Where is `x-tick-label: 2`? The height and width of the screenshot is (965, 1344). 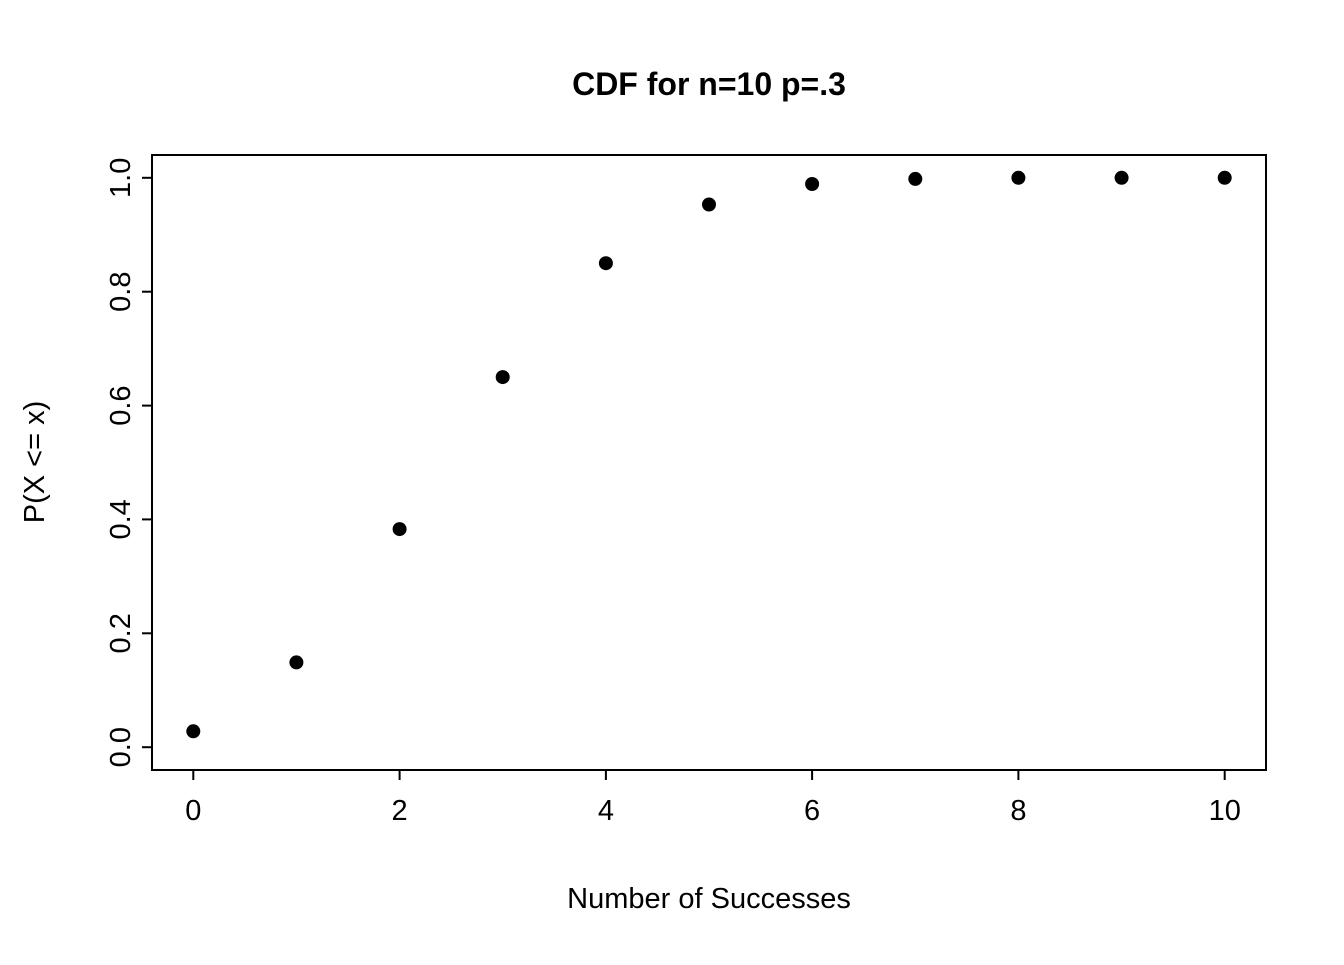
x-tick-label: 2 is located at coordinates (400, 811).